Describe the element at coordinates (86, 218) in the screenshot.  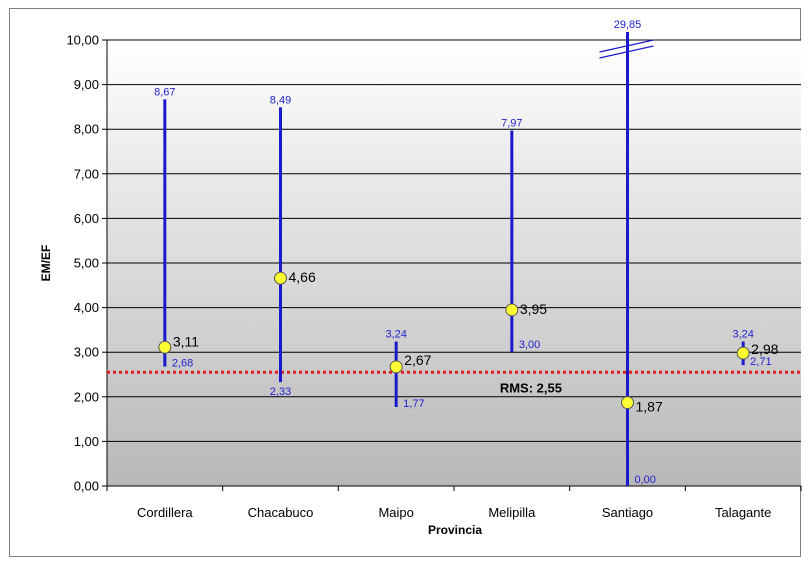
I see `y-tick-label: 6,00` at that location.